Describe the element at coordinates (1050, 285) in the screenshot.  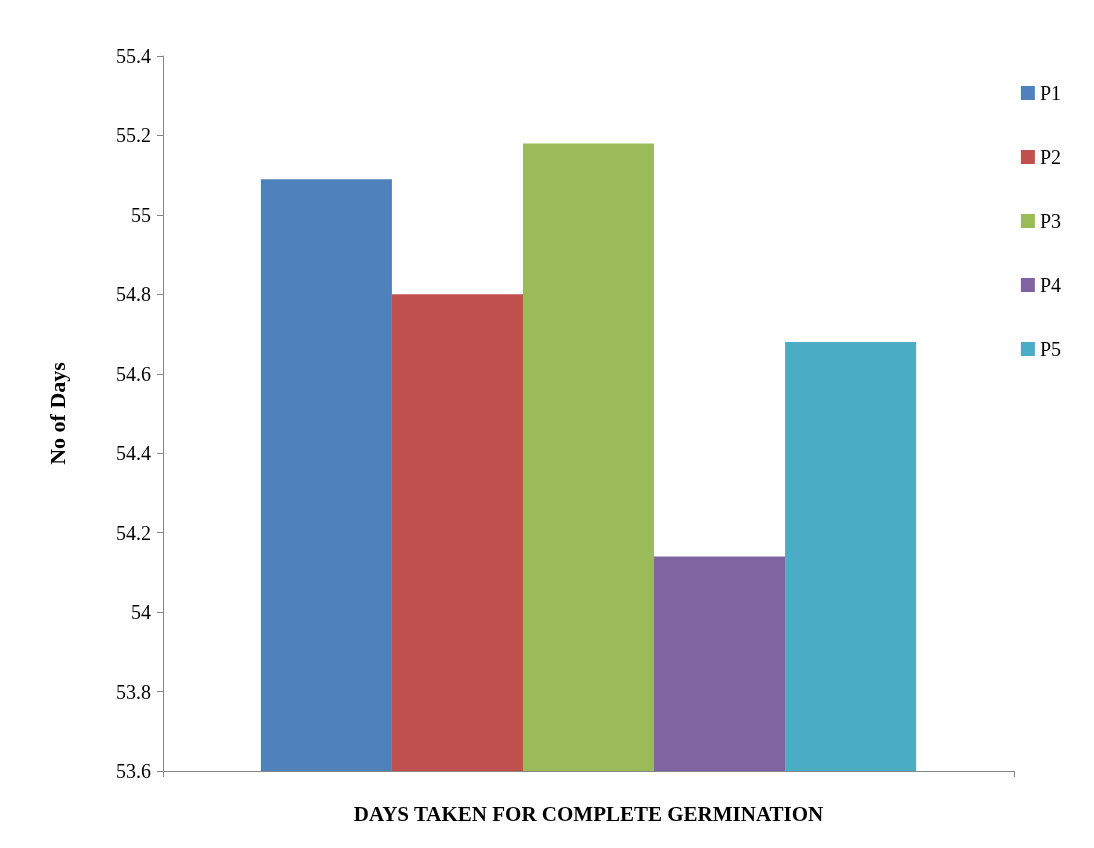
I see `legend-label: P4` at that location.